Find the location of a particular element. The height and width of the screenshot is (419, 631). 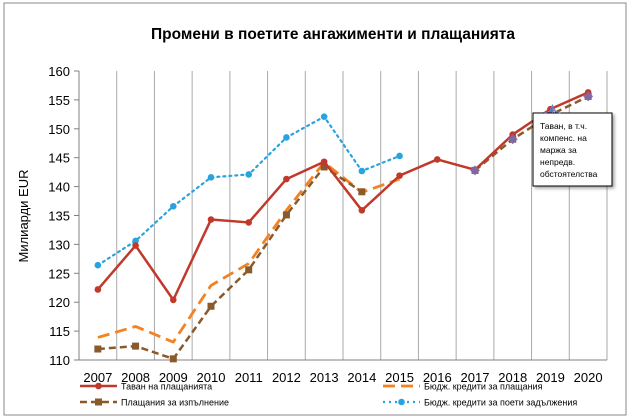

legend-item-1: Бюдж. кредити за плащания is located at coordinates (463, 387).